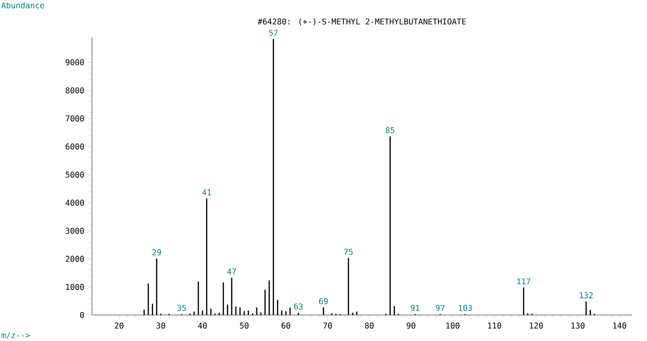 This screenshot has height=341, width=647. What do you see at coordinates (273, 33) in the screenshot?
I see `annotation: 57` at bounding box center [273, 33].